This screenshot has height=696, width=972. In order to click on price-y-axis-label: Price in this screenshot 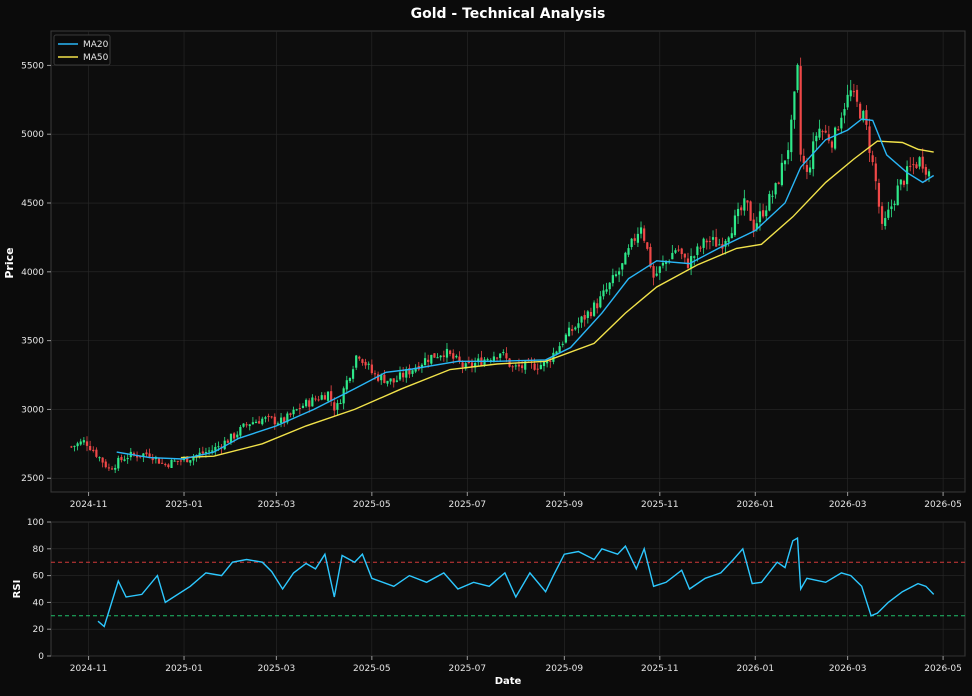, I will do `click(9, 262)`.